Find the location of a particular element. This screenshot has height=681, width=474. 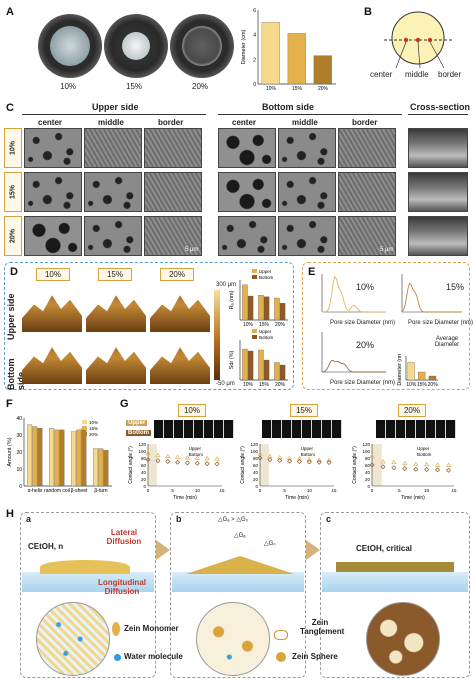

arrow-right-icon is located at coordinates (163, 550).